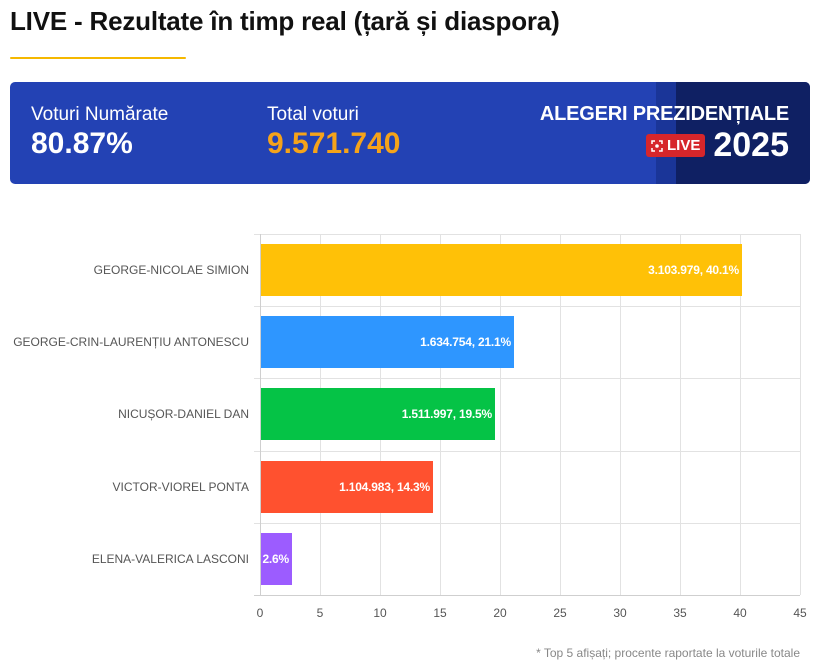  Describe the element at coordinates (131, 342) in the screenshot. I see `category-label: GEORGE-CRIN-LAURENȚIU ANTONESCU` at that location.